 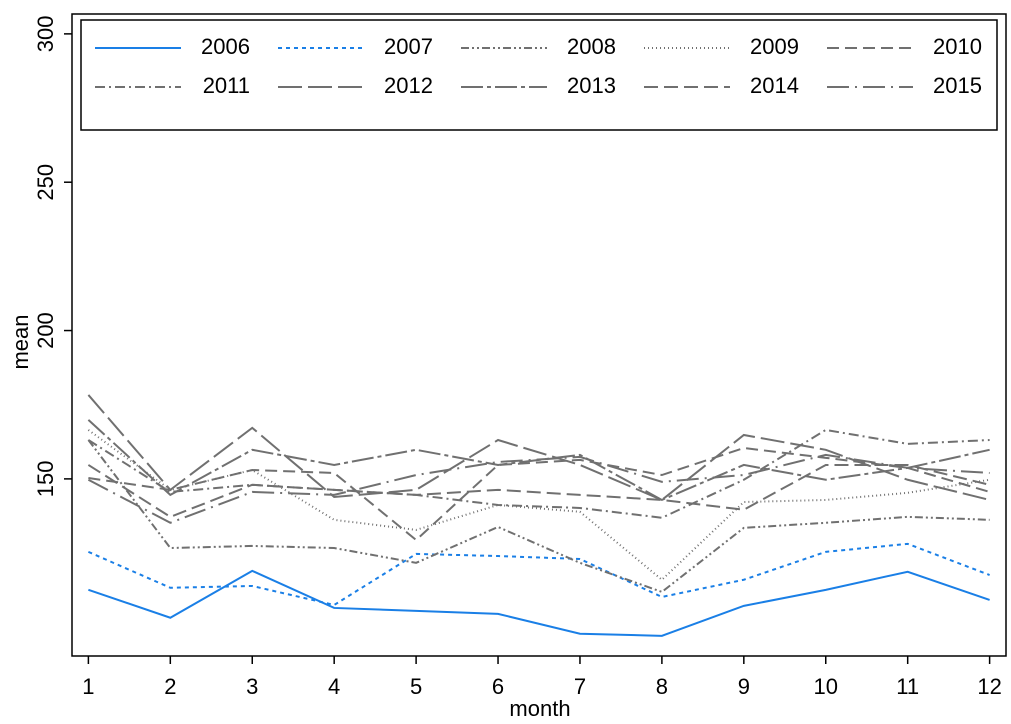 What do you see at coordinates (774, 46) in the screenshot?
I see `legend-label: 2009` at bounding box center [774, 46].